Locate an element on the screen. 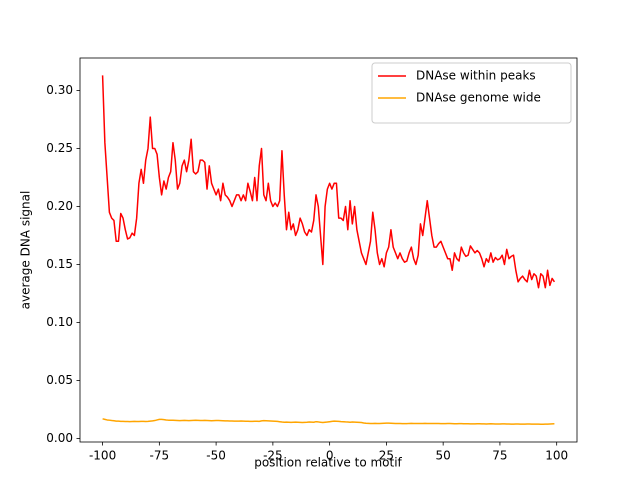  x-tick-label: -25 is located at coordinates (273, 456).